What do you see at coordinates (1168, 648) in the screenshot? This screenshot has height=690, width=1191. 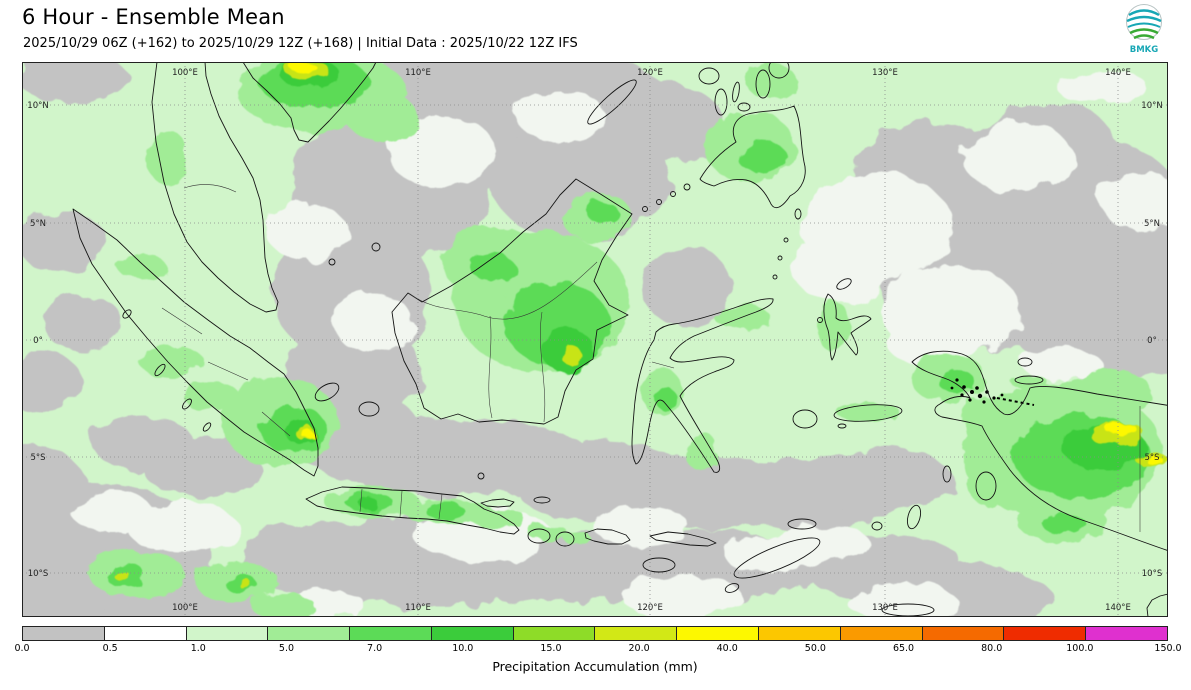 I see `colorbar-tick: 150.0` at bounding box center [1168, 648].